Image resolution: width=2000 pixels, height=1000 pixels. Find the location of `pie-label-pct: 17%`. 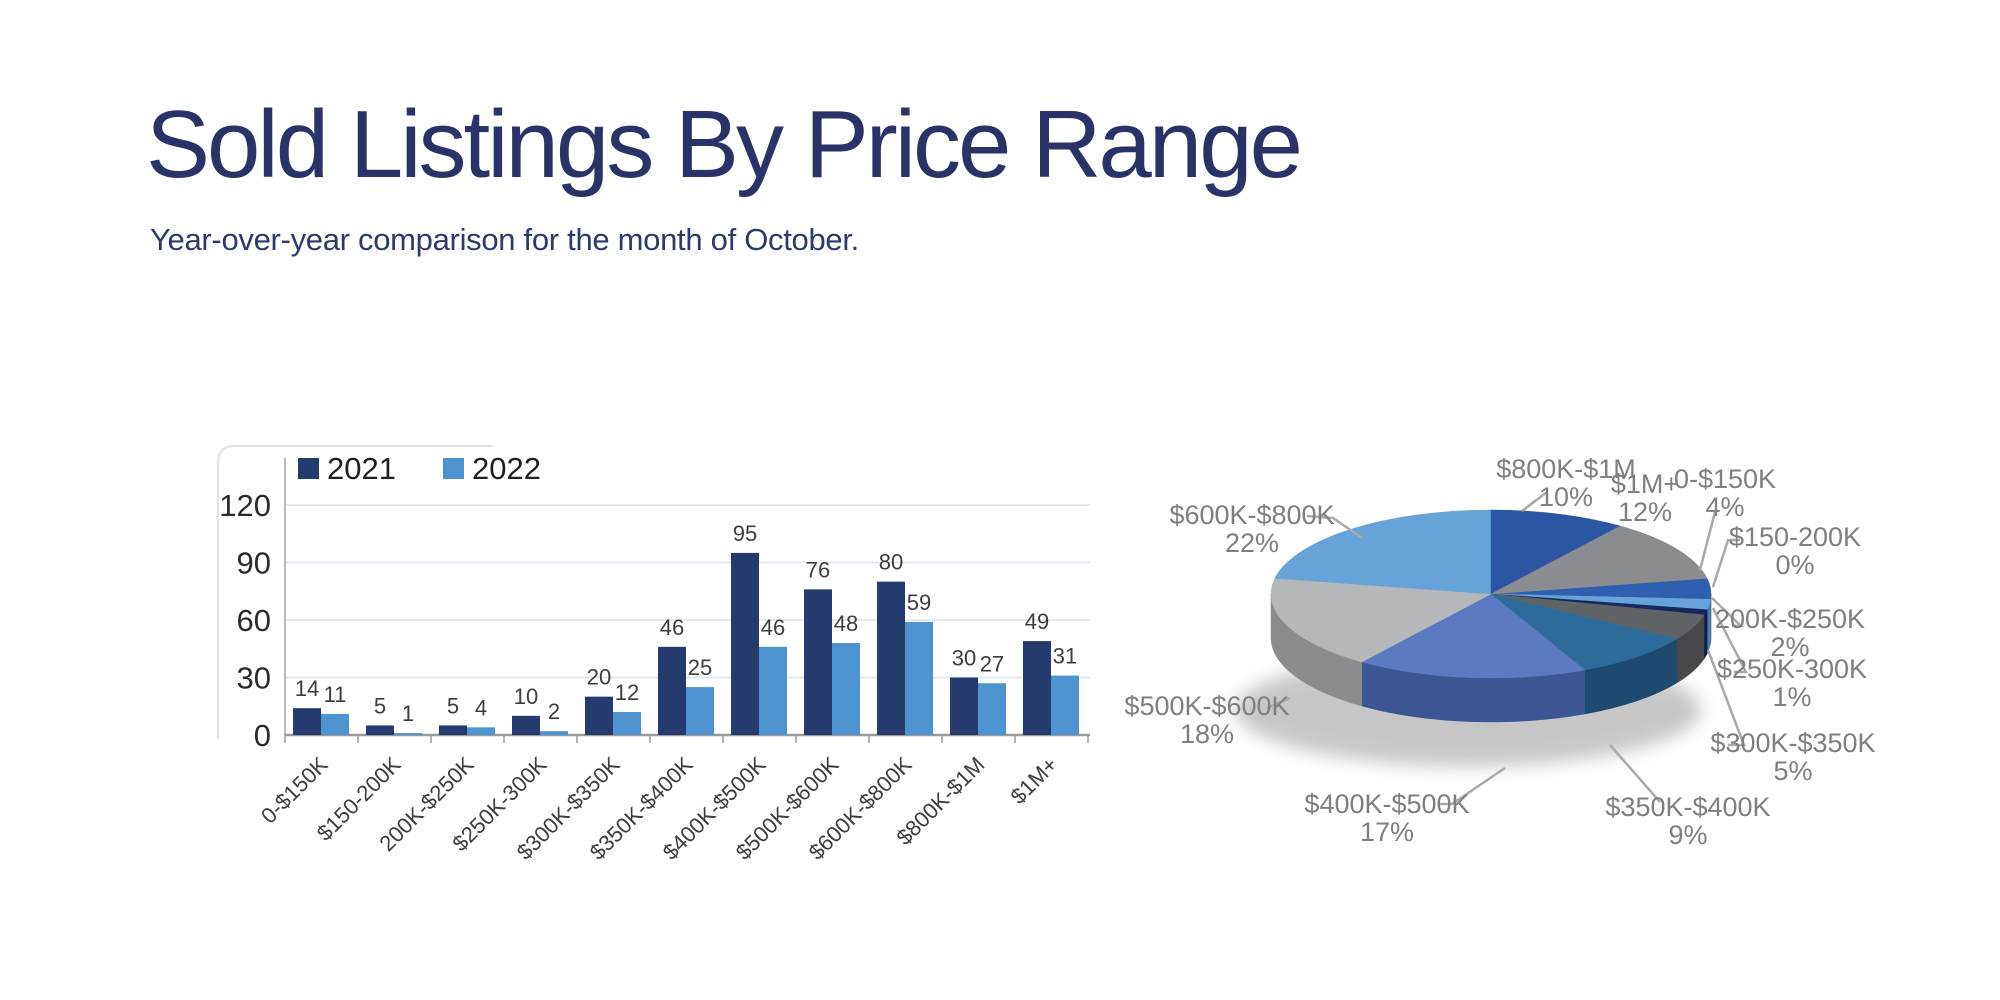

pie-label-pct: 17% is located at coordinates (1387, 832).